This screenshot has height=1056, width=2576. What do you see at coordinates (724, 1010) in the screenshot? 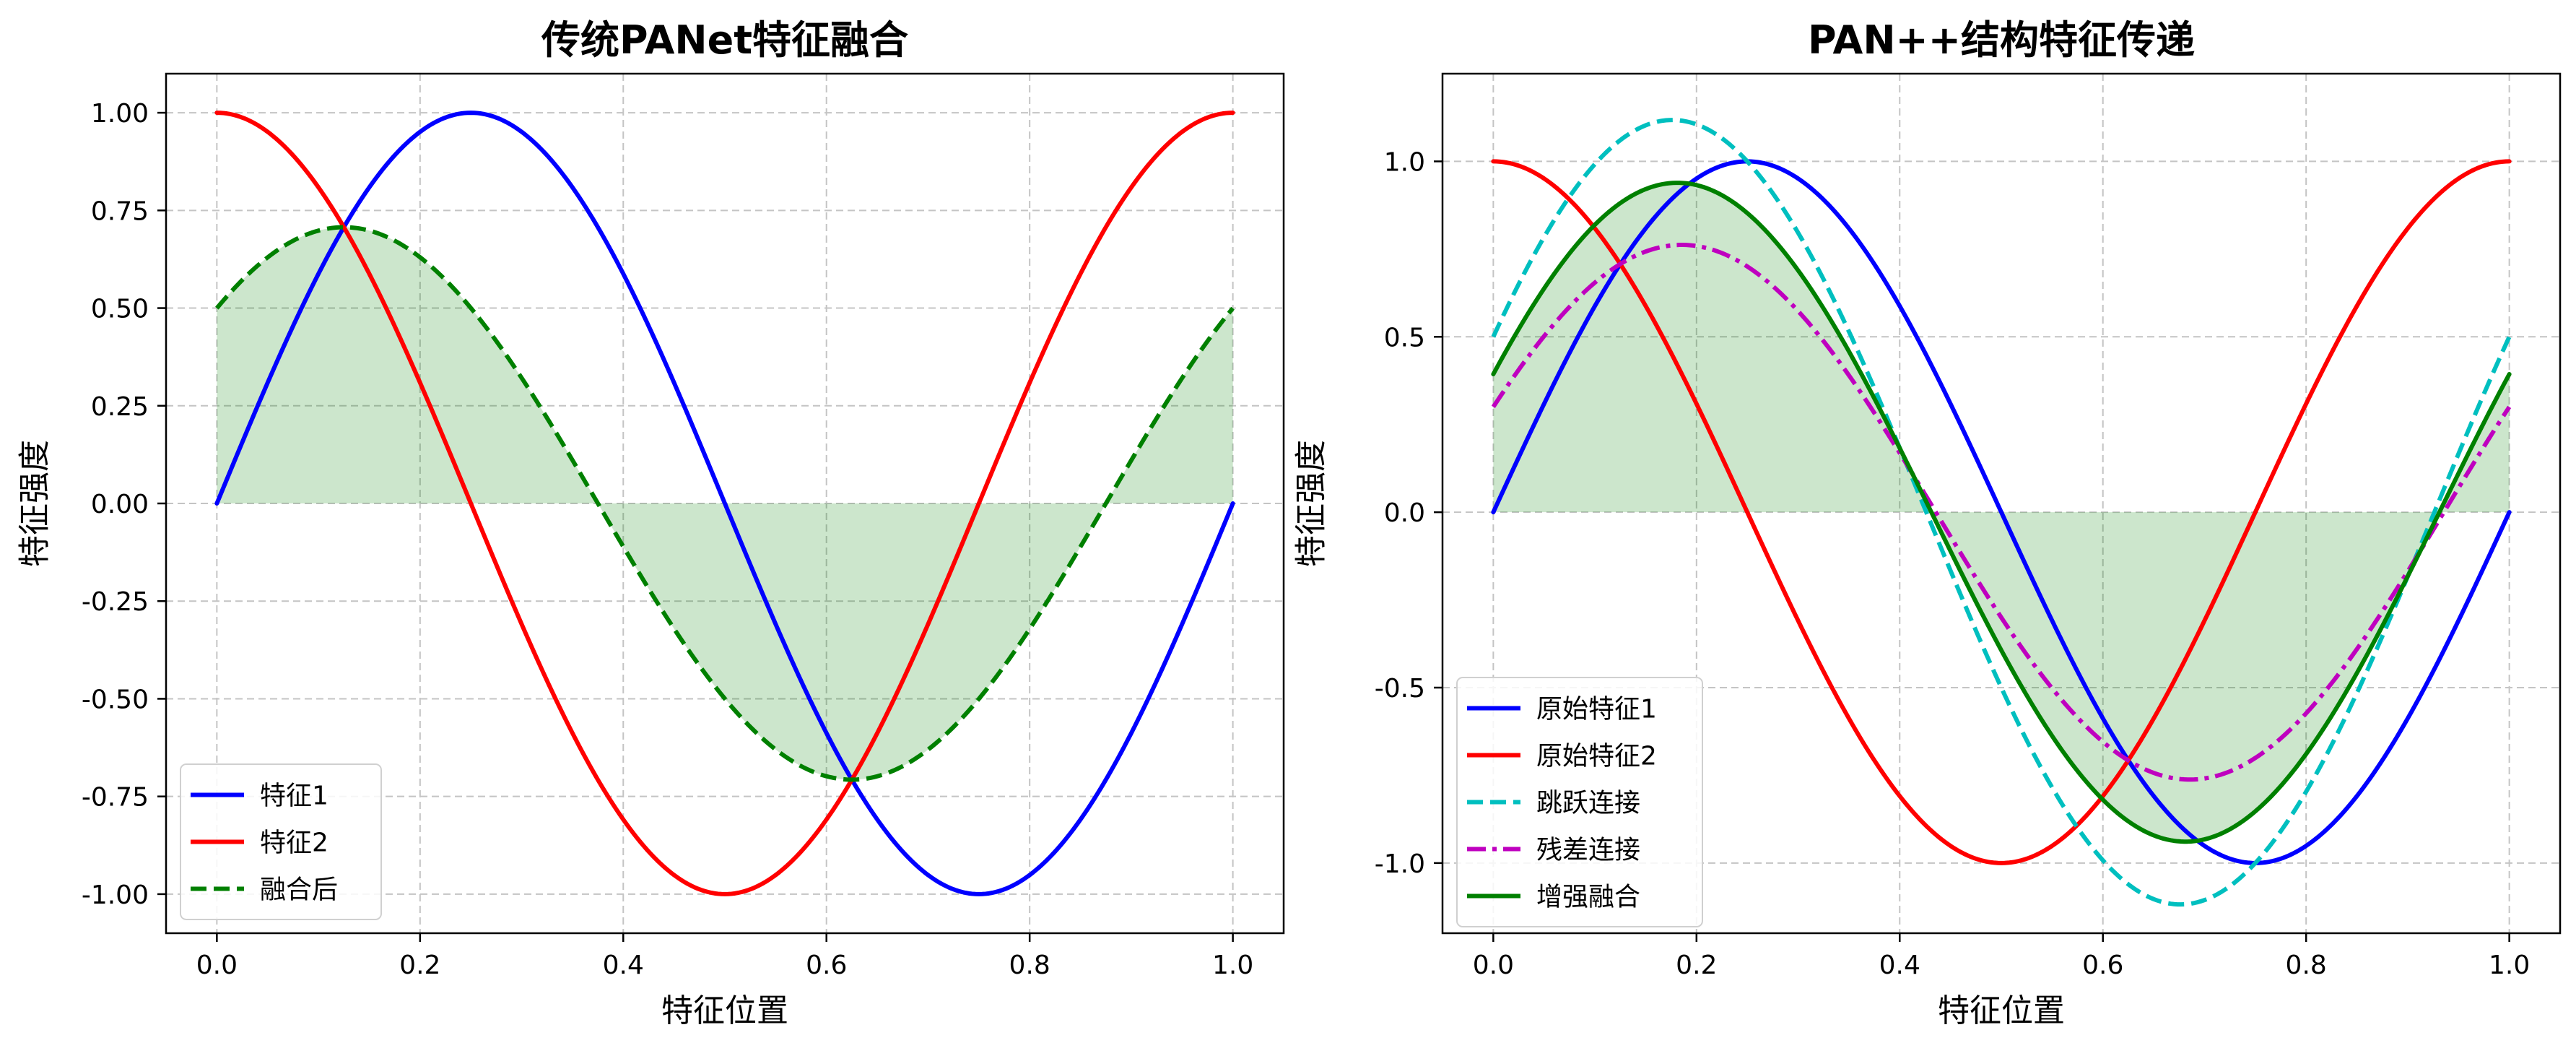
I see `panel-1-xlabel: 特征位置` at bounding box center [724, 1010].